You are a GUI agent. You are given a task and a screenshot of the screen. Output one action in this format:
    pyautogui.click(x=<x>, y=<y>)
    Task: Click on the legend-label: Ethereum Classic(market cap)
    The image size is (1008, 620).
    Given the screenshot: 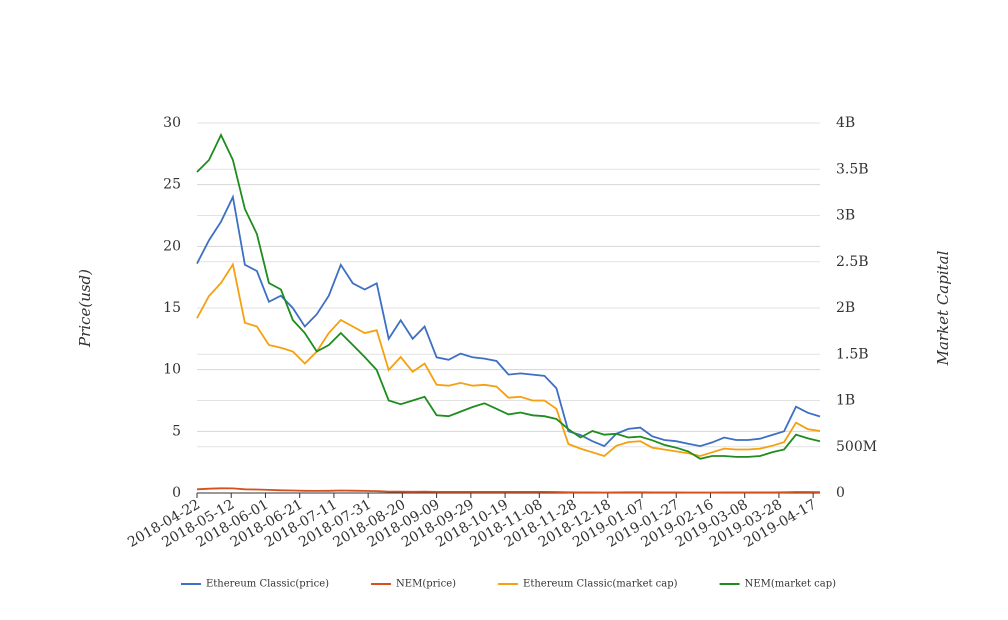 What is the action you would take?
    pyautogui.click(x=600, y=584)
    